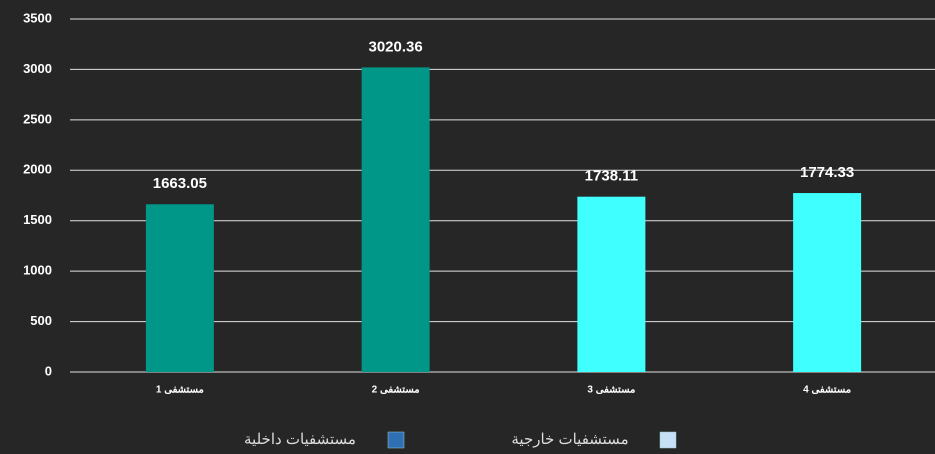 Image resolution: width=935 pixels, height=454 pixels. What do you see at coordinates (300, 439) in the screenshot?
I see `legend-label: مستشفيات داخلية` at bounding box center [300, 439].